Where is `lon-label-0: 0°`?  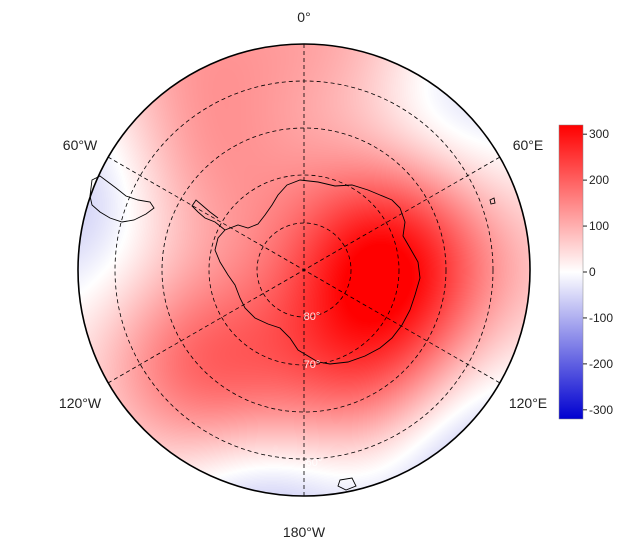 lon-label-0: 0° is located at coordinates (303, 17).